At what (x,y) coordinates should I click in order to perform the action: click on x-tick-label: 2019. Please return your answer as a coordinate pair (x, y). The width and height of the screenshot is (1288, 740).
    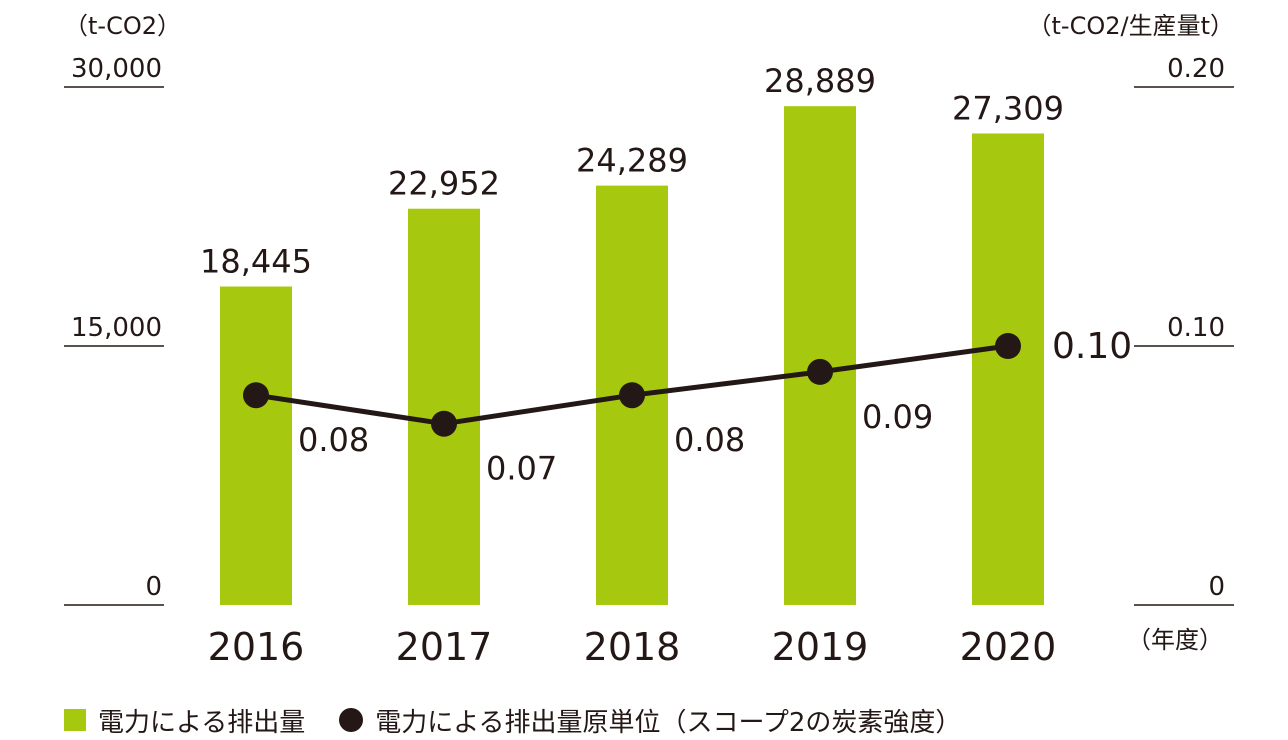
    Looking at the image, I should click on (820, 647).